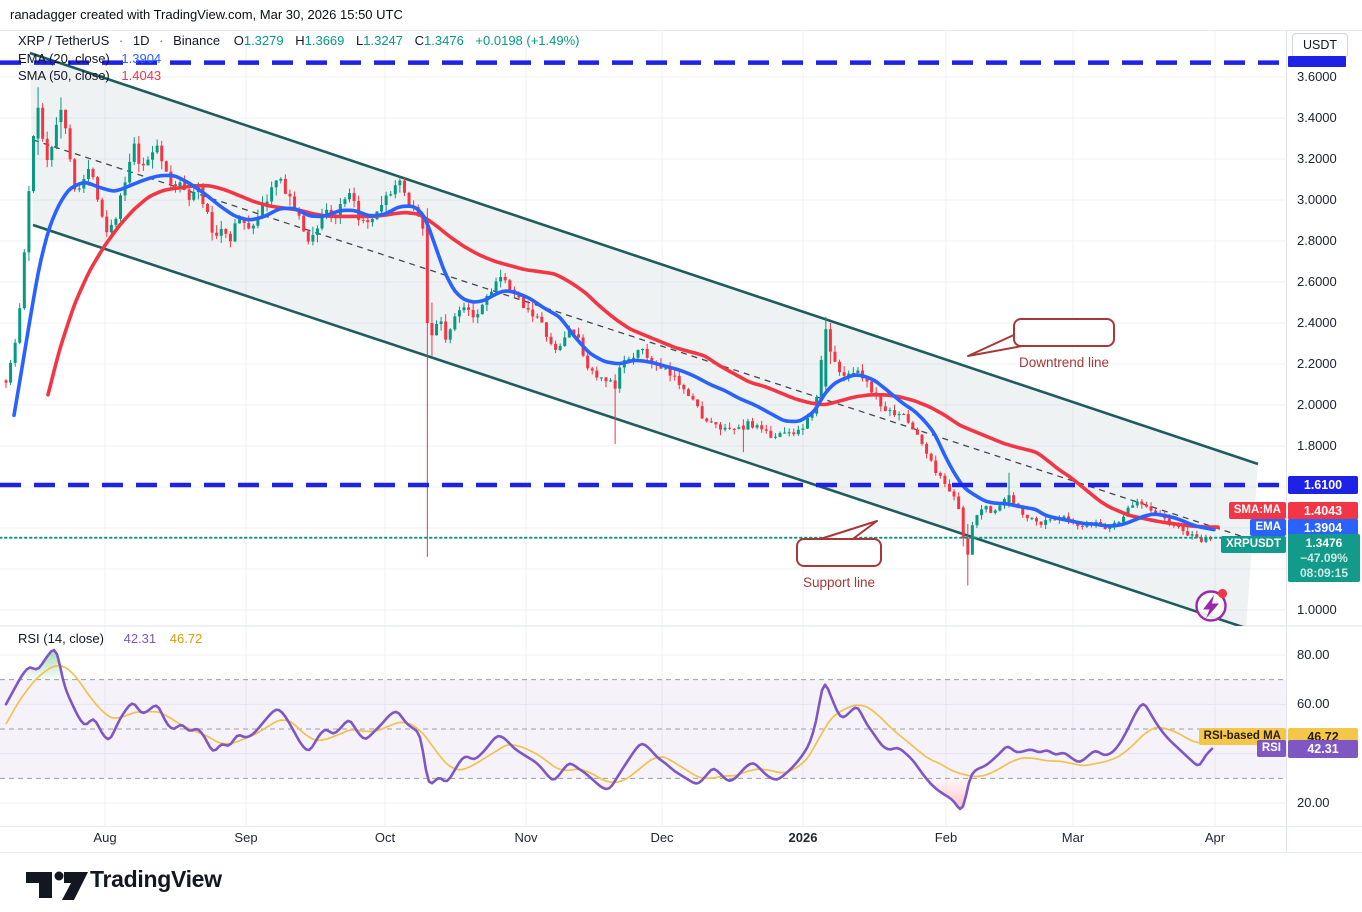  What do you see at coordinates (527, 40) in the screenshot?
I see `change-value: +0.0198 (+1.49%)` at bounding box center [527, 40].